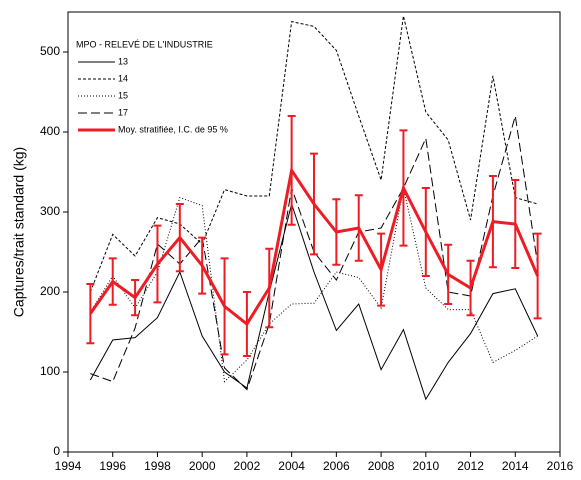 Image resolution: width=581 pixels, height=480 pixels. I want to click on x-tick-label: 2016, so click(560, 466).